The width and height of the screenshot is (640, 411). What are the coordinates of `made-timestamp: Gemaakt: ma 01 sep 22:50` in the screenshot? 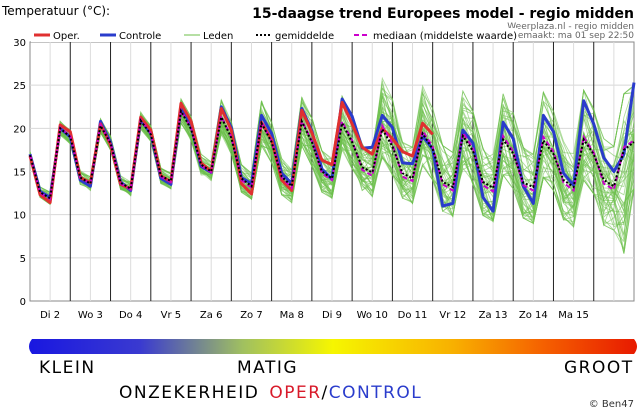 It's located at (572, 36).